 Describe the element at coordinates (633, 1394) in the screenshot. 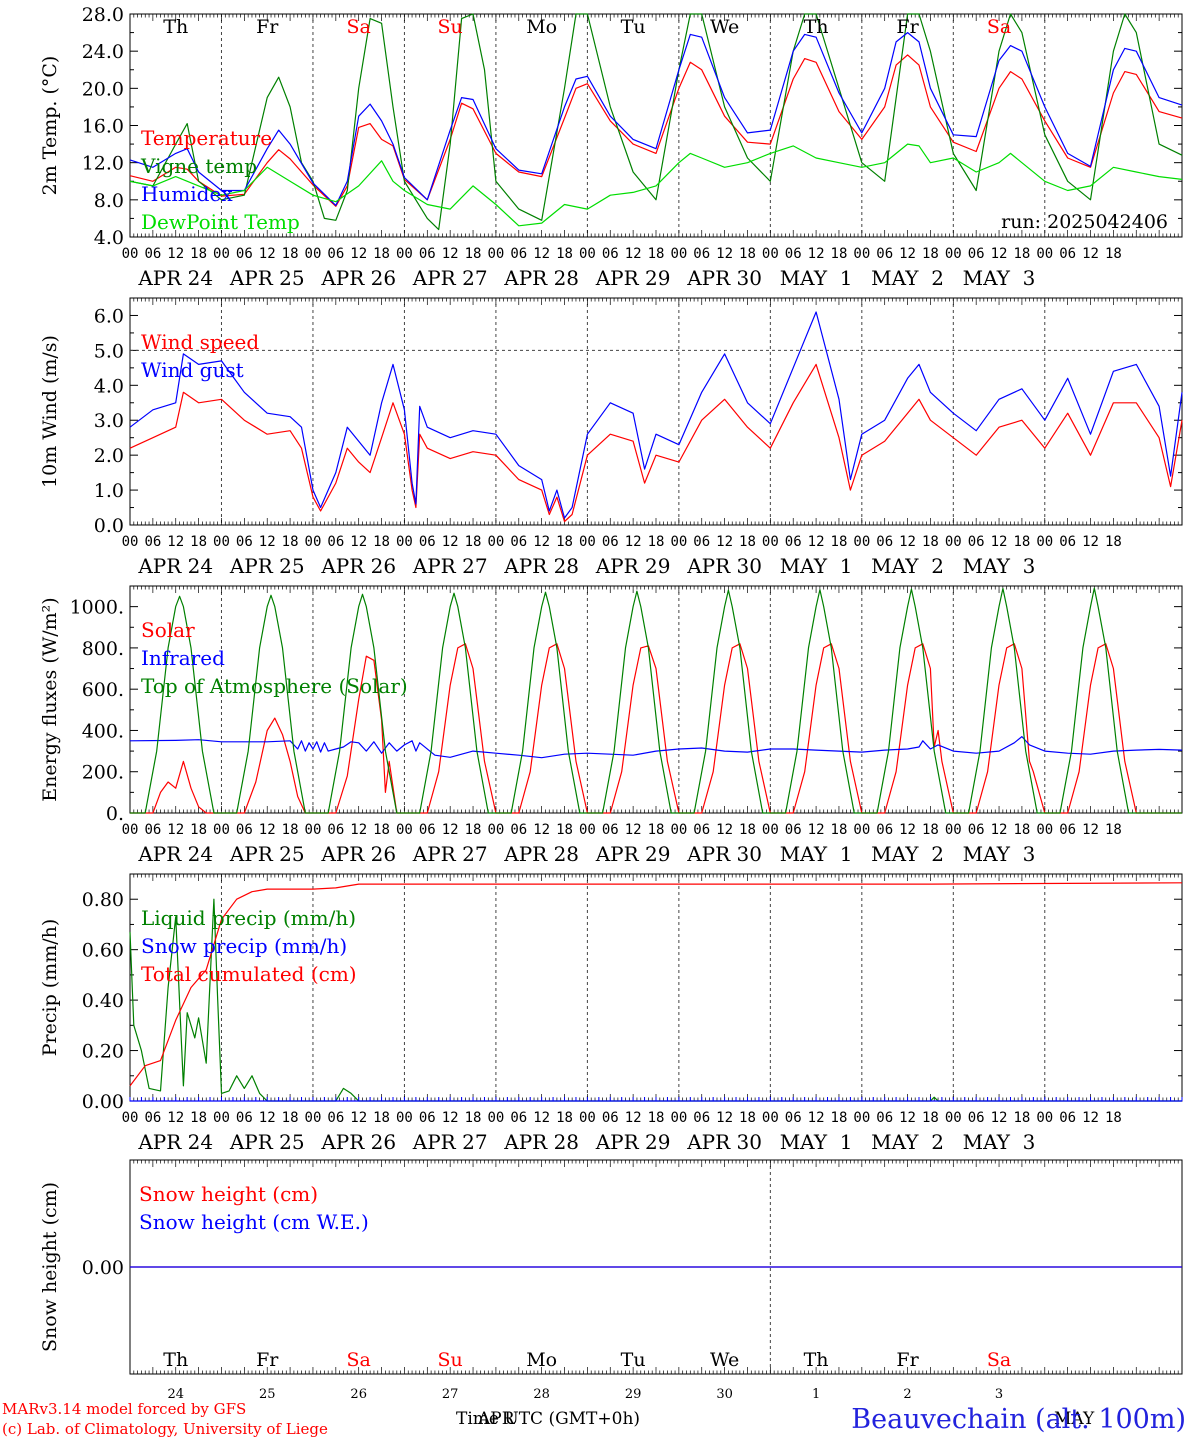

I see `day-number-label: 29` at that location.